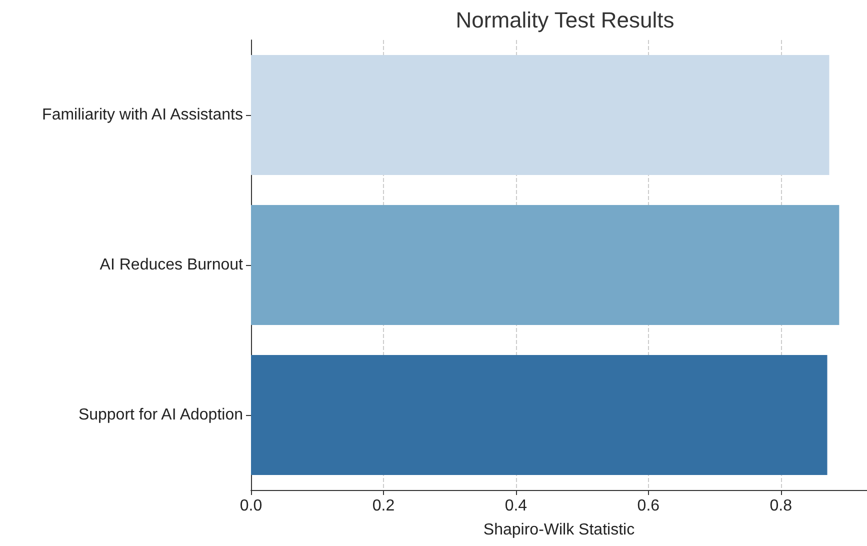  Describe the element at coordinates (559, 530) in the screenshot. I see `x-axis-title: Shapiro-Wilk Statistic` at that location.